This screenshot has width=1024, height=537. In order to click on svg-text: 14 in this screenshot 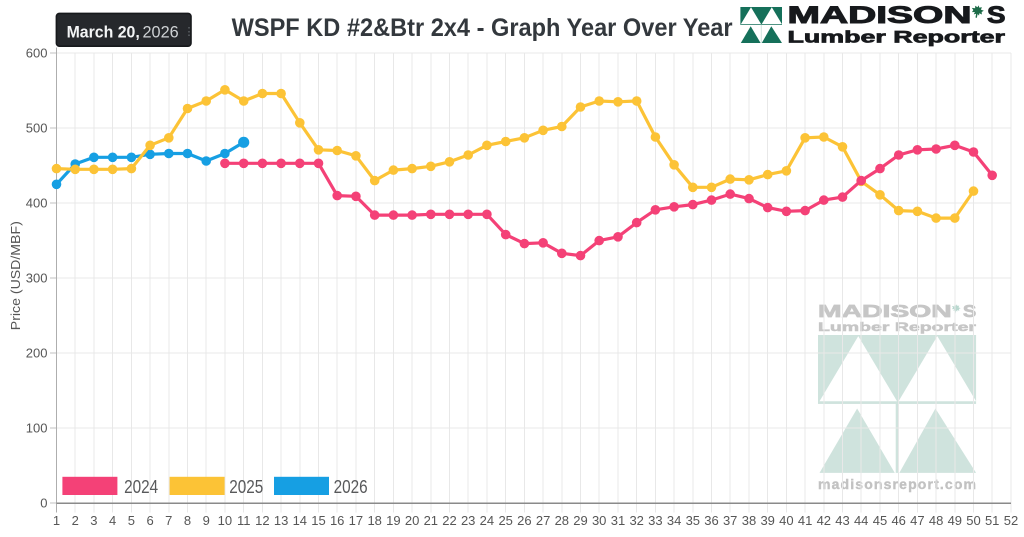, I will do `click(300, 520)`.